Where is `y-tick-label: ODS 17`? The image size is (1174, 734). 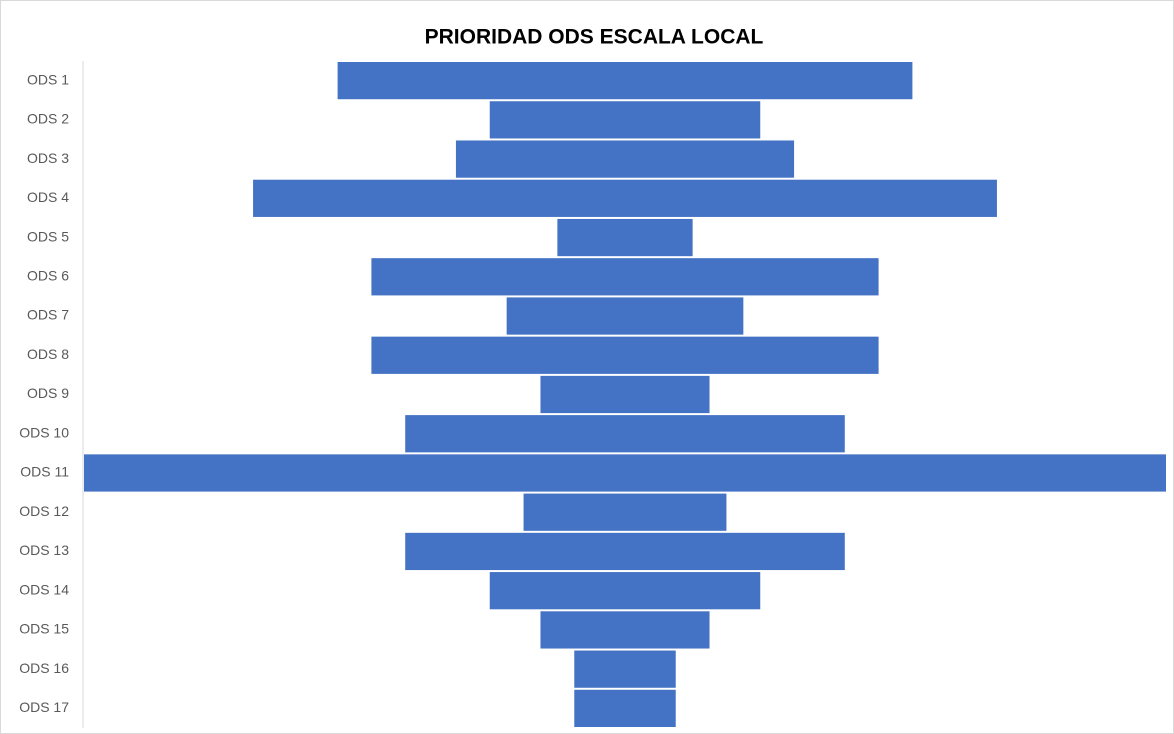
y-tick-label: ODS 17 is located at coordinates (44, 707).